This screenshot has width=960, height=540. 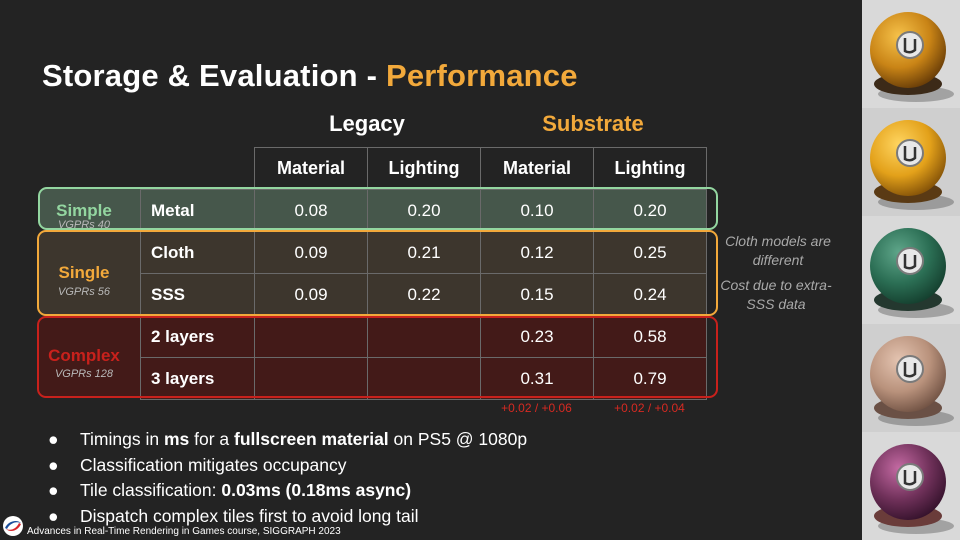 What do you see at coordinates (214, 75) in the screenshot?
I see `title-main: Storage & Evaluation -` at bounding box center [214, 75].